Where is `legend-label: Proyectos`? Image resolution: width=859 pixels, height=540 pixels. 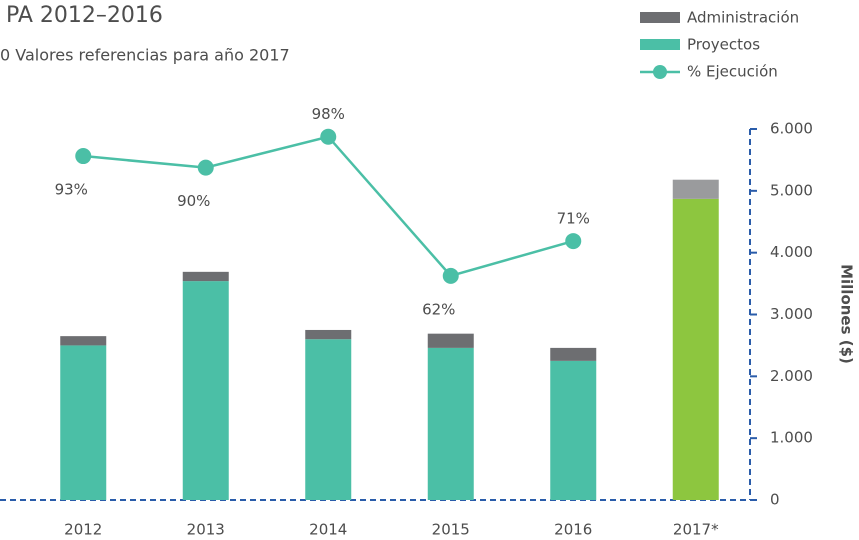 legend-label: Proyectos is located at coordinates (723, 45).